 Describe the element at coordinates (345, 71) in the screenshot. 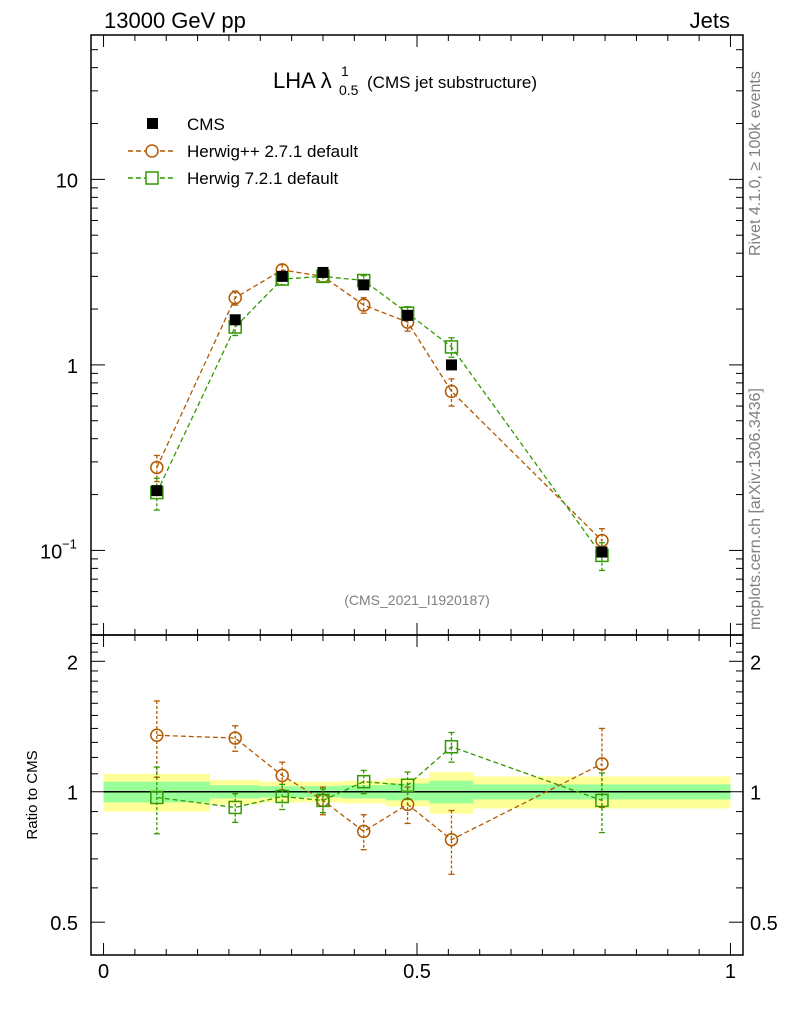

I see `chart-title-superscript: 1` at that location.